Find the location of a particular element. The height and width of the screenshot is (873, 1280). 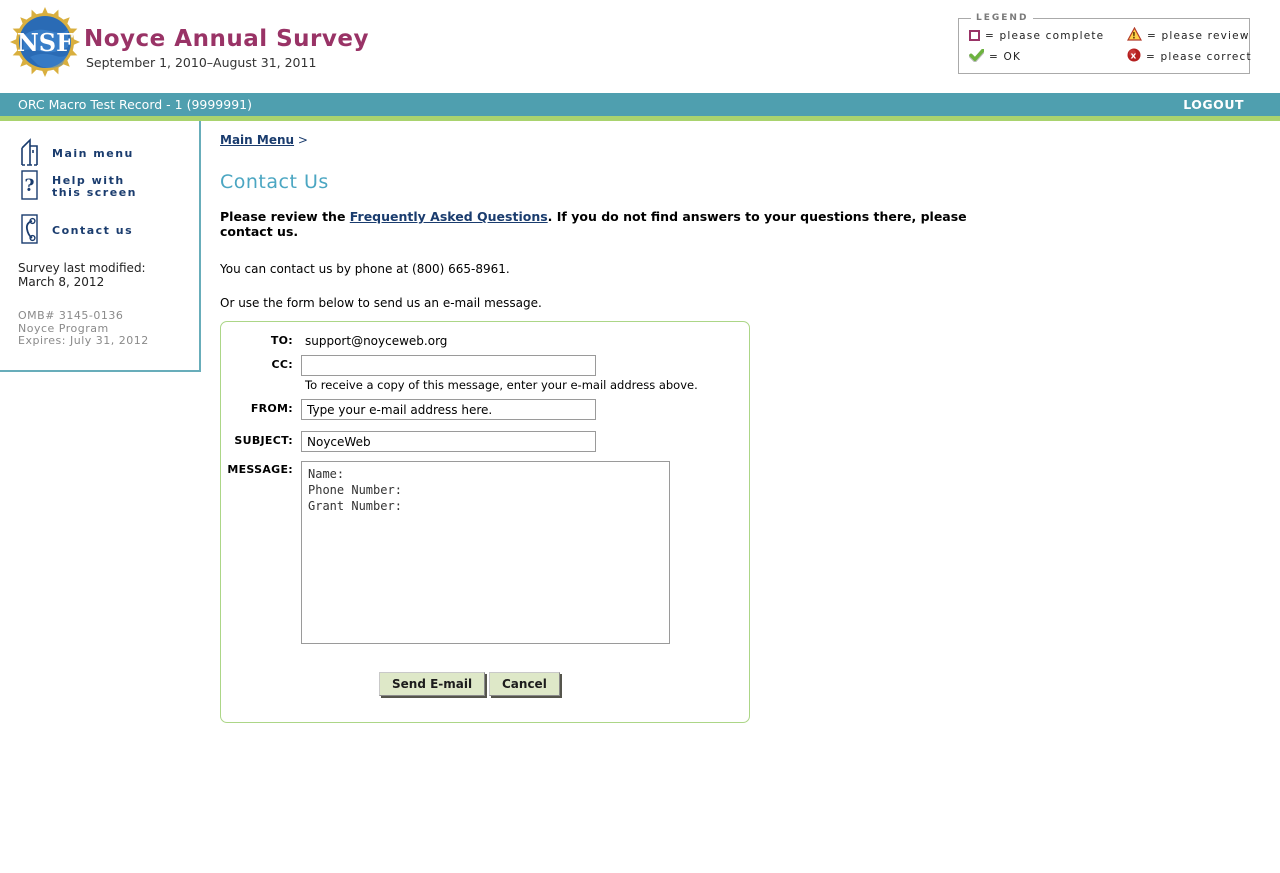

message-label: MESSAGE: is located at coordinates (260, 469).